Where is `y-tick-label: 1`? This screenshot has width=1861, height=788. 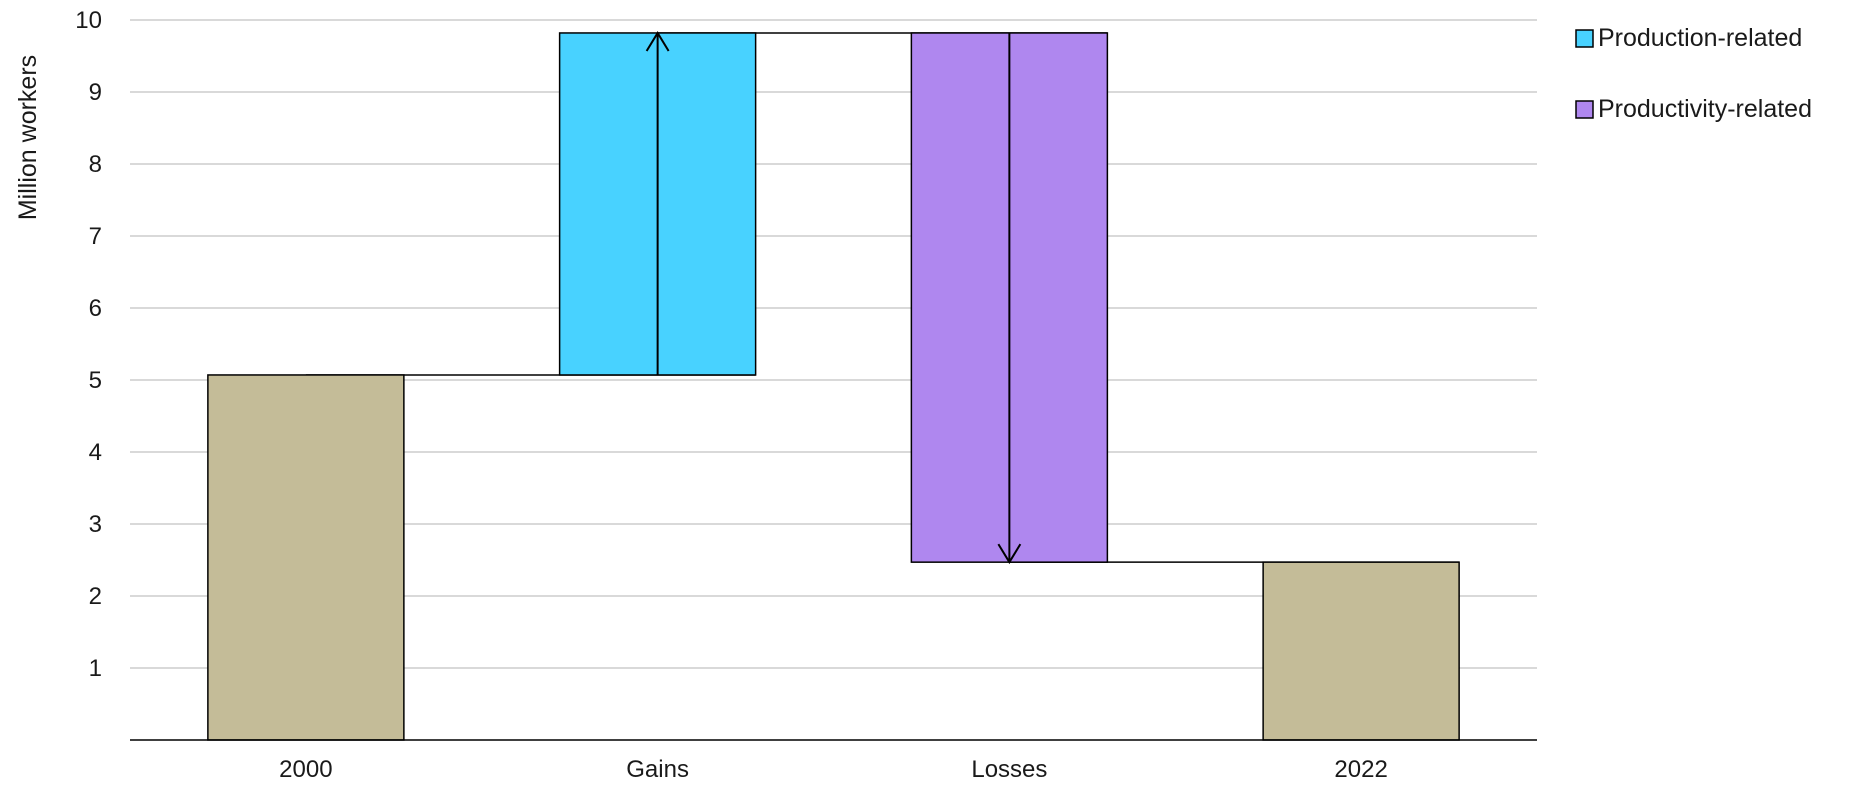 y-tick-label: 1 is located at coordinates (95, 668).